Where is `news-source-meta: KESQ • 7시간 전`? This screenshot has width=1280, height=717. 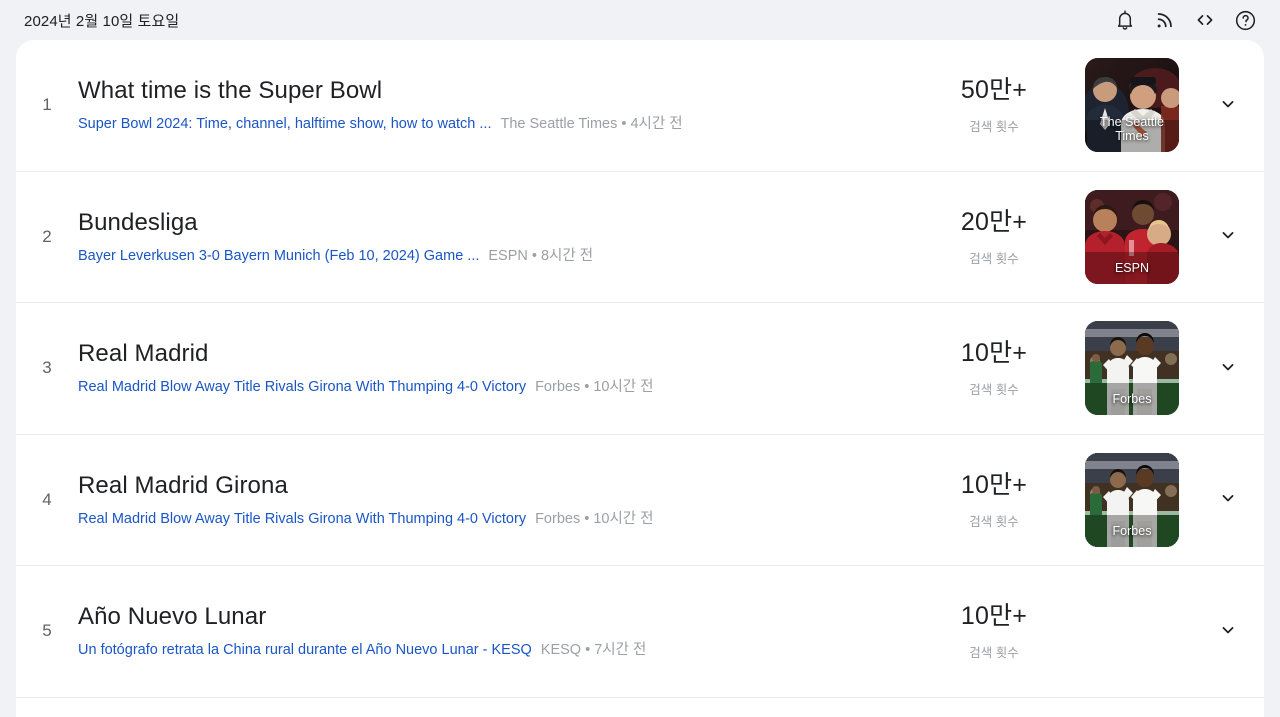 news-source-meta: KESQ • 7시간 전 is located at coordinates (593, 650).